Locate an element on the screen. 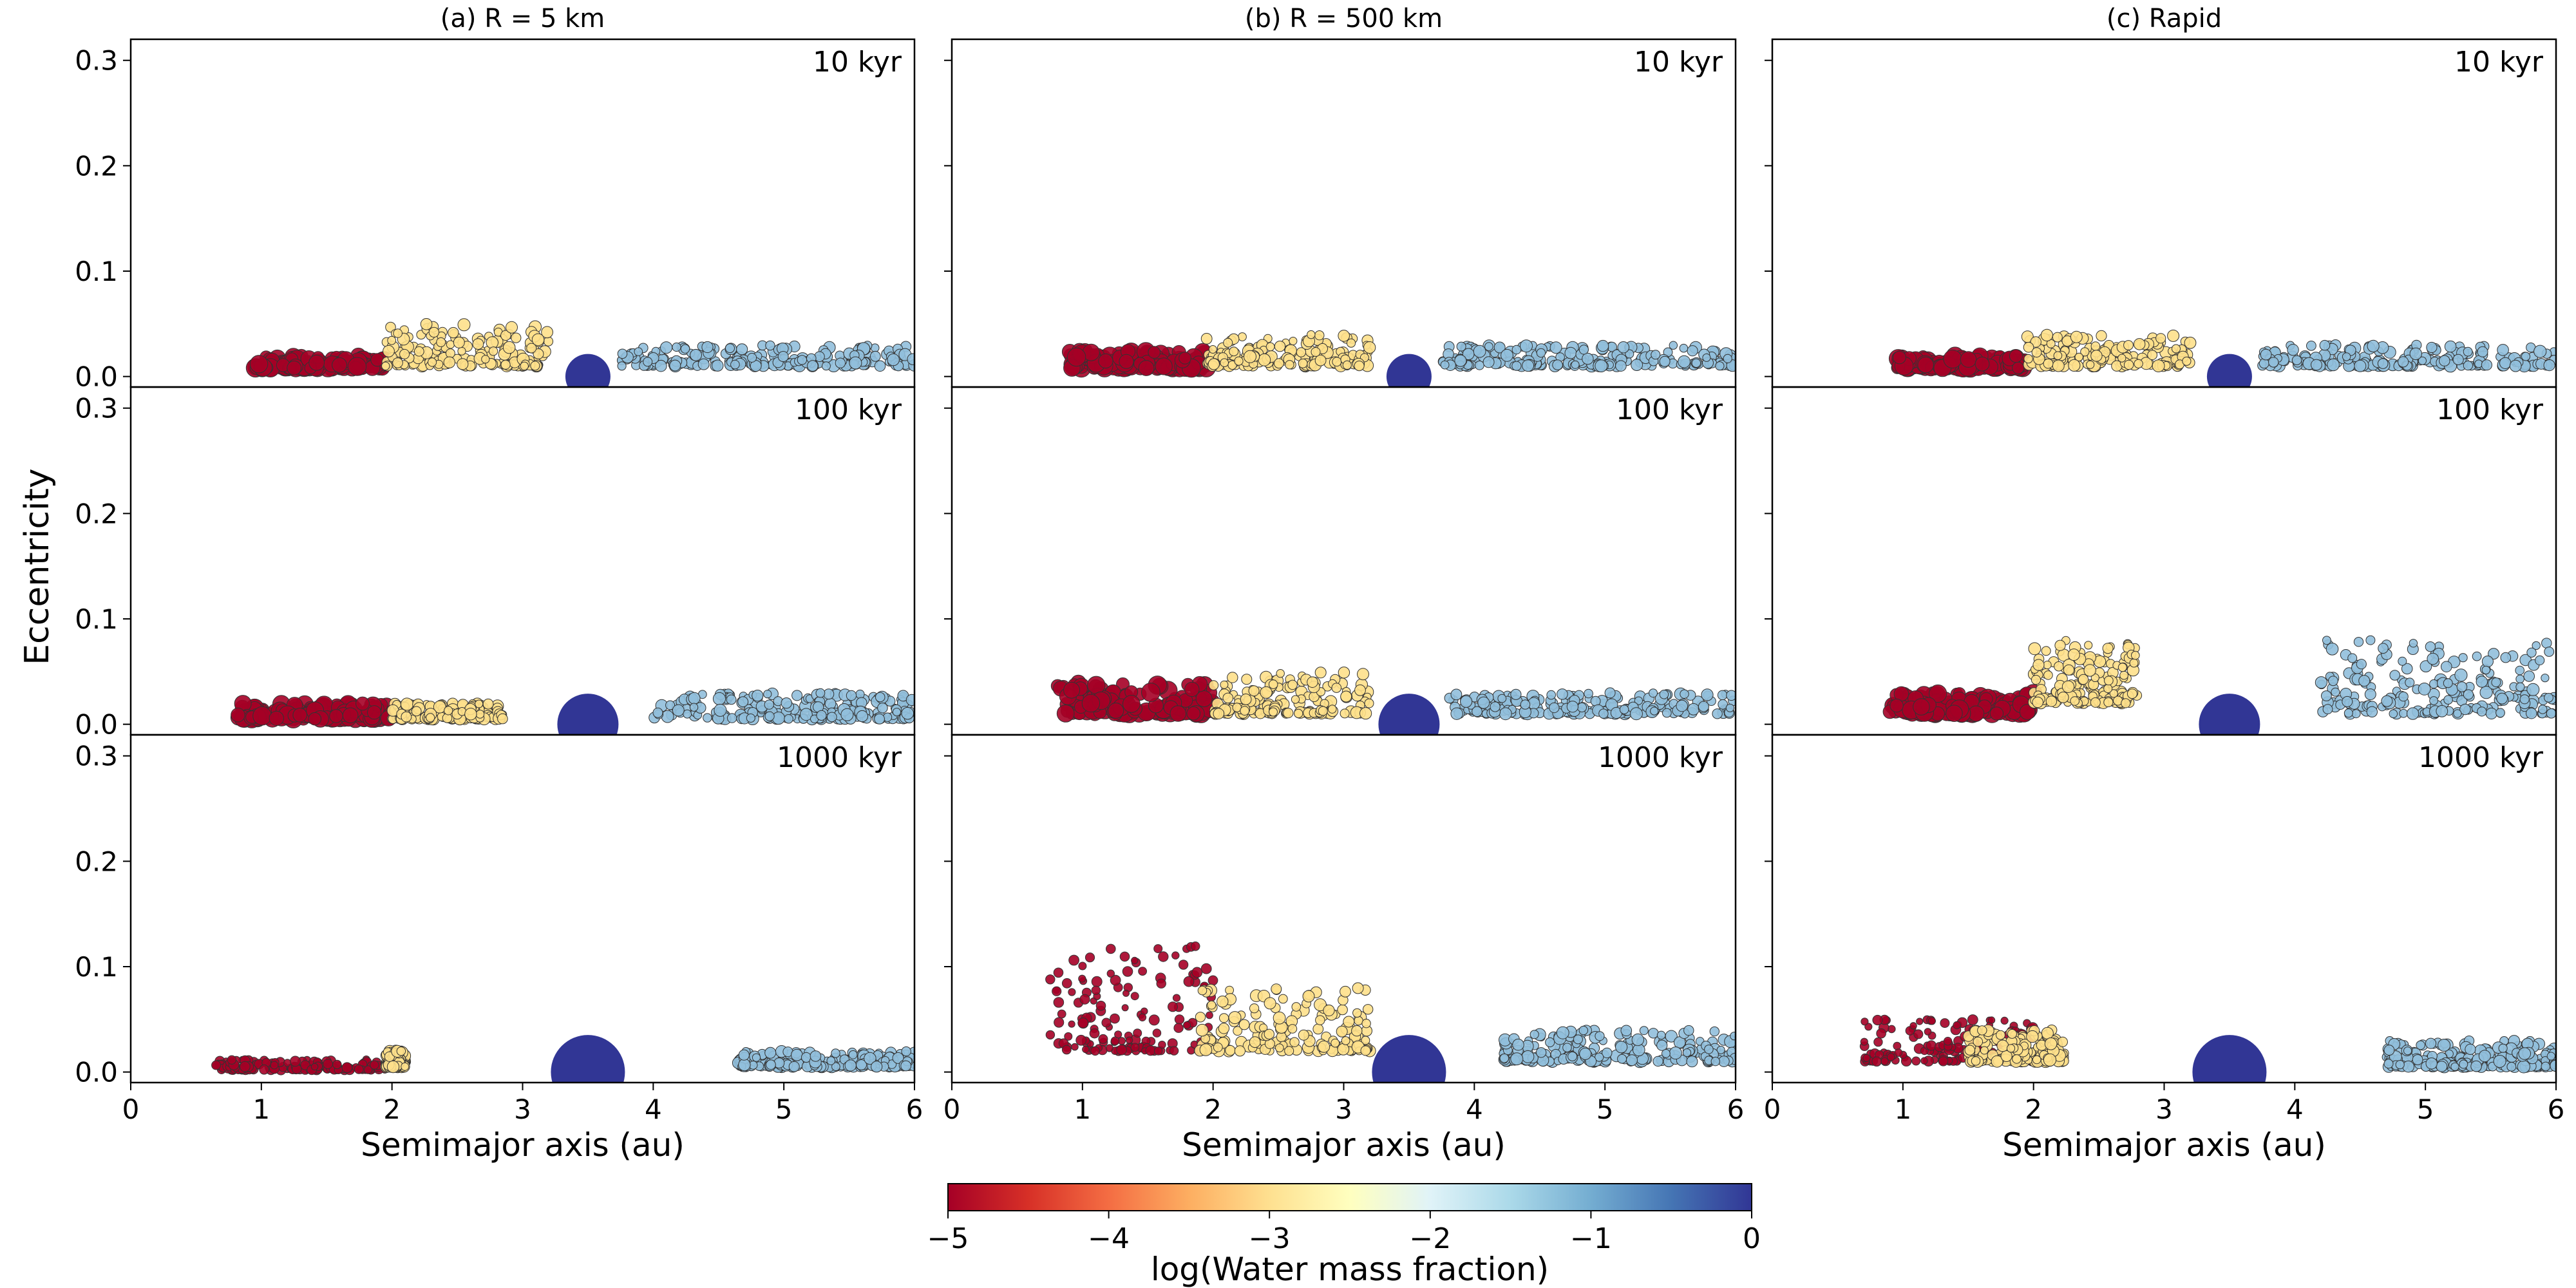 The height and width of the screenshot is (1288, 2576). colorbar-tick-label: −2 is located at coordinates (1430, 1238).